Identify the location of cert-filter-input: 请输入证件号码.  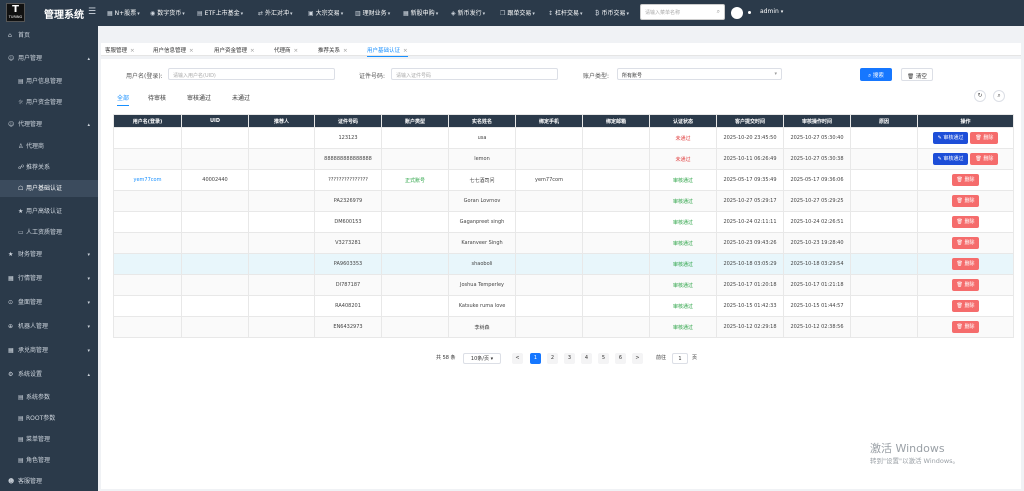
(474, 74).